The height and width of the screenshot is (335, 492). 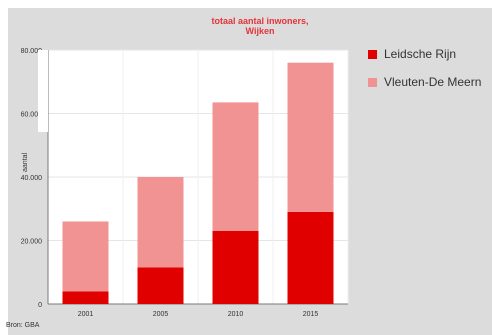 I want to click on legend-item-vleuten-de-meern: Vleuten-De Meern, so click(x=430, y=82).